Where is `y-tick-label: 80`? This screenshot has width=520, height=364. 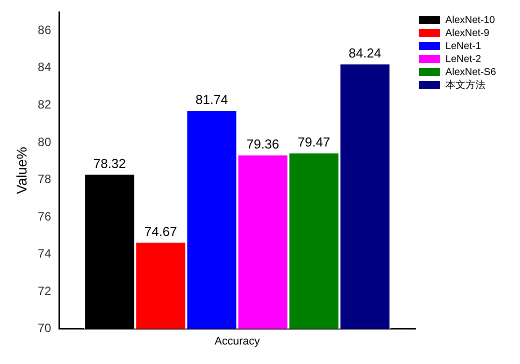
y-tick-label: 80 is located at coordinates (45, 141).